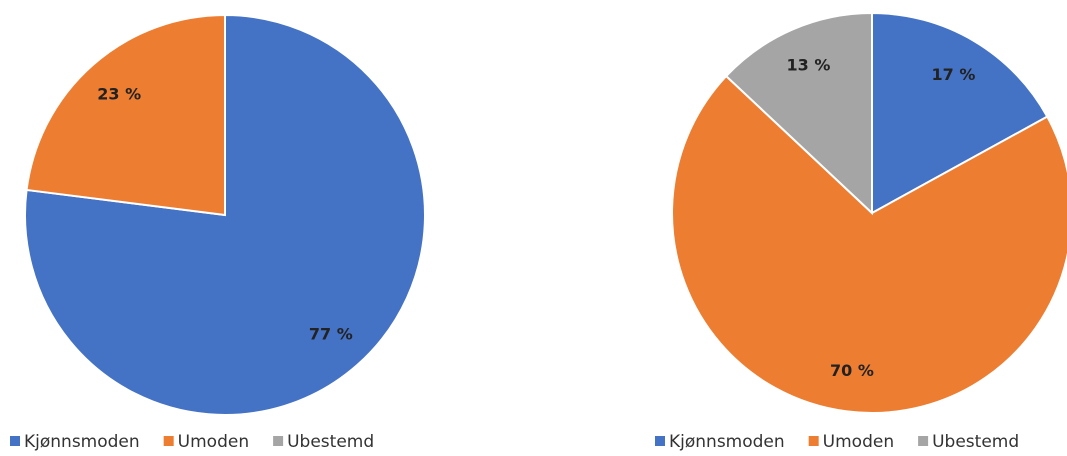  Describe the element at coordinates (852, 370) in the screenshot. I see `data-label: 70 %` at that location.